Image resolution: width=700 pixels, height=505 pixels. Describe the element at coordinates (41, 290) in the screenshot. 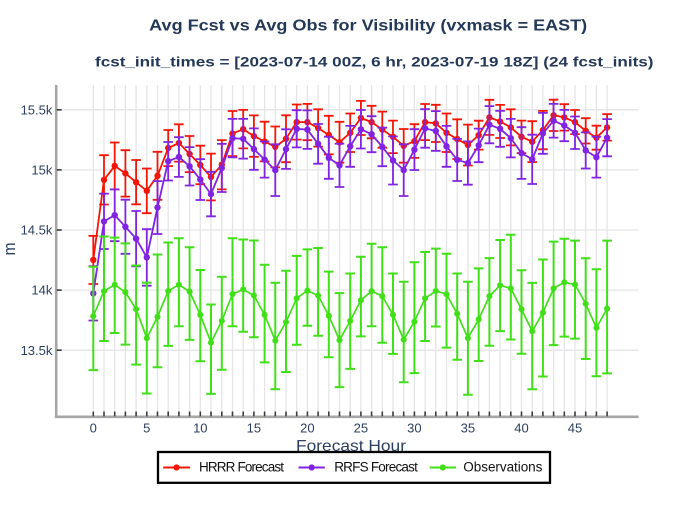

I see `svg-text: 14k` at that location.